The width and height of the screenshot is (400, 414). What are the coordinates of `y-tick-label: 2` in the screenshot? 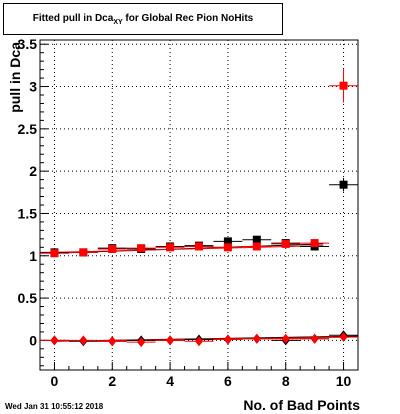 It's located at (33, 171).